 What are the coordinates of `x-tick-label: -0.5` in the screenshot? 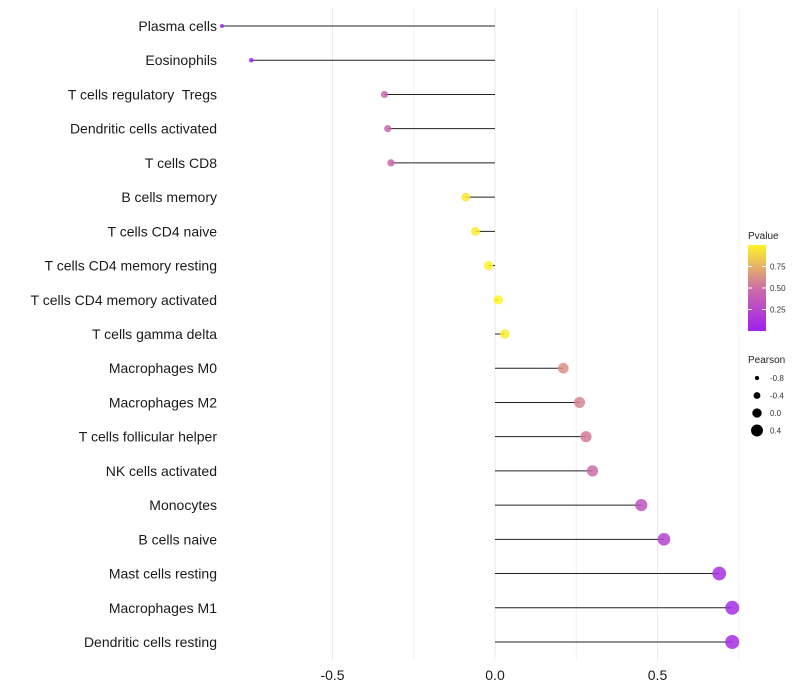 It's located at (332, 675).